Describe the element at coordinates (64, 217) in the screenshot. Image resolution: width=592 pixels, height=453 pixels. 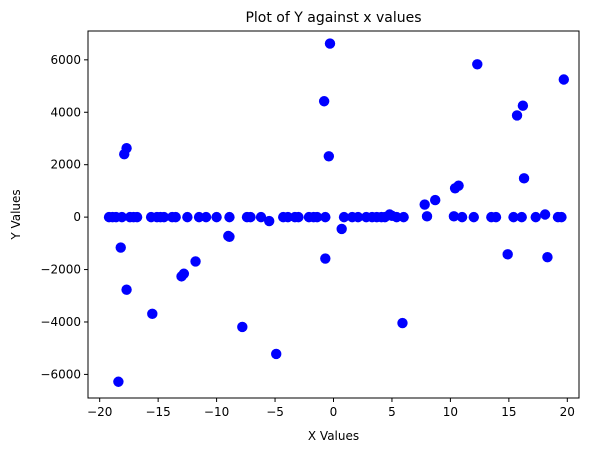
I see `y-axis-ticks: −6000 −4000 −2000 0 2000 4000 6000` at that location.